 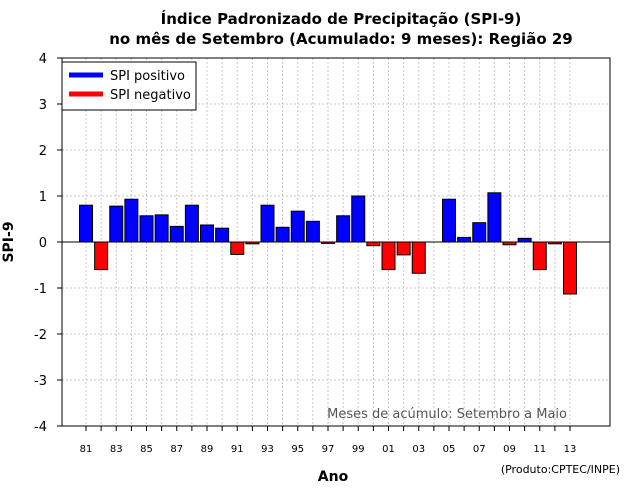 What do you see at coordinates (388, 256) in the screenshot?
I see `bar-2001` at bounding box center [388, 256].